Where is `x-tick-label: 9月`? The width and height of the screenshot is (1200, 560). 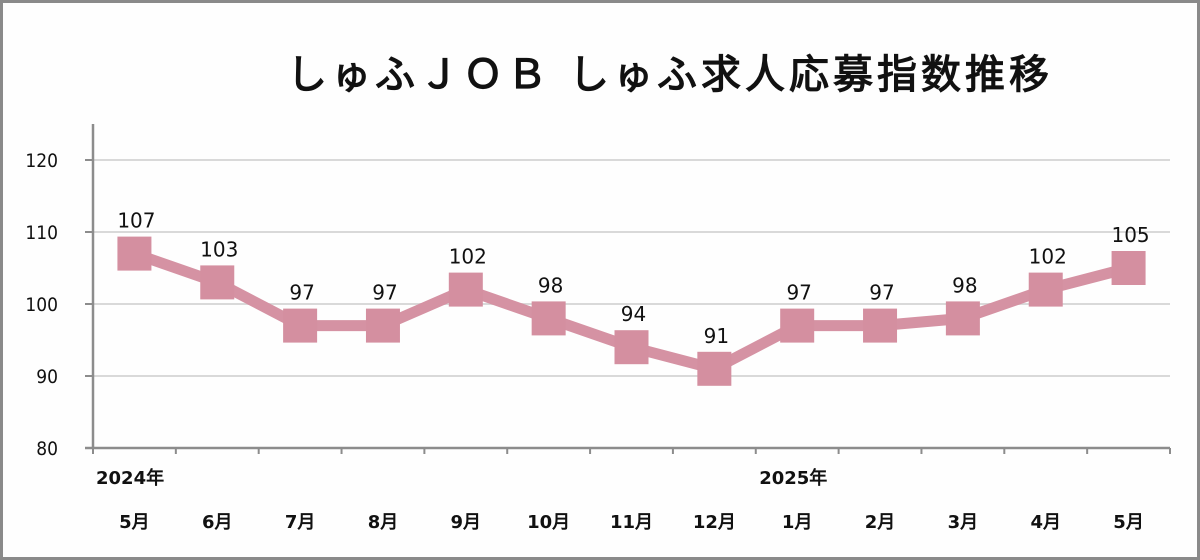 x-tick-label: 9月 is located at coordinates (466, 522).